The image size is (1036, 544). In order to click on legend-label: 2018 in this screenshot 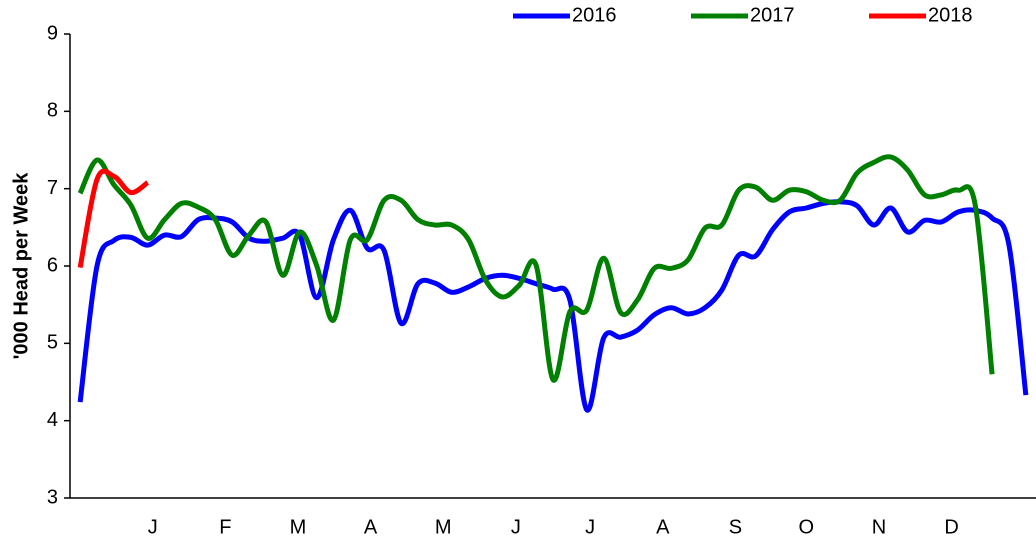, I will do `click(950, 15)`.